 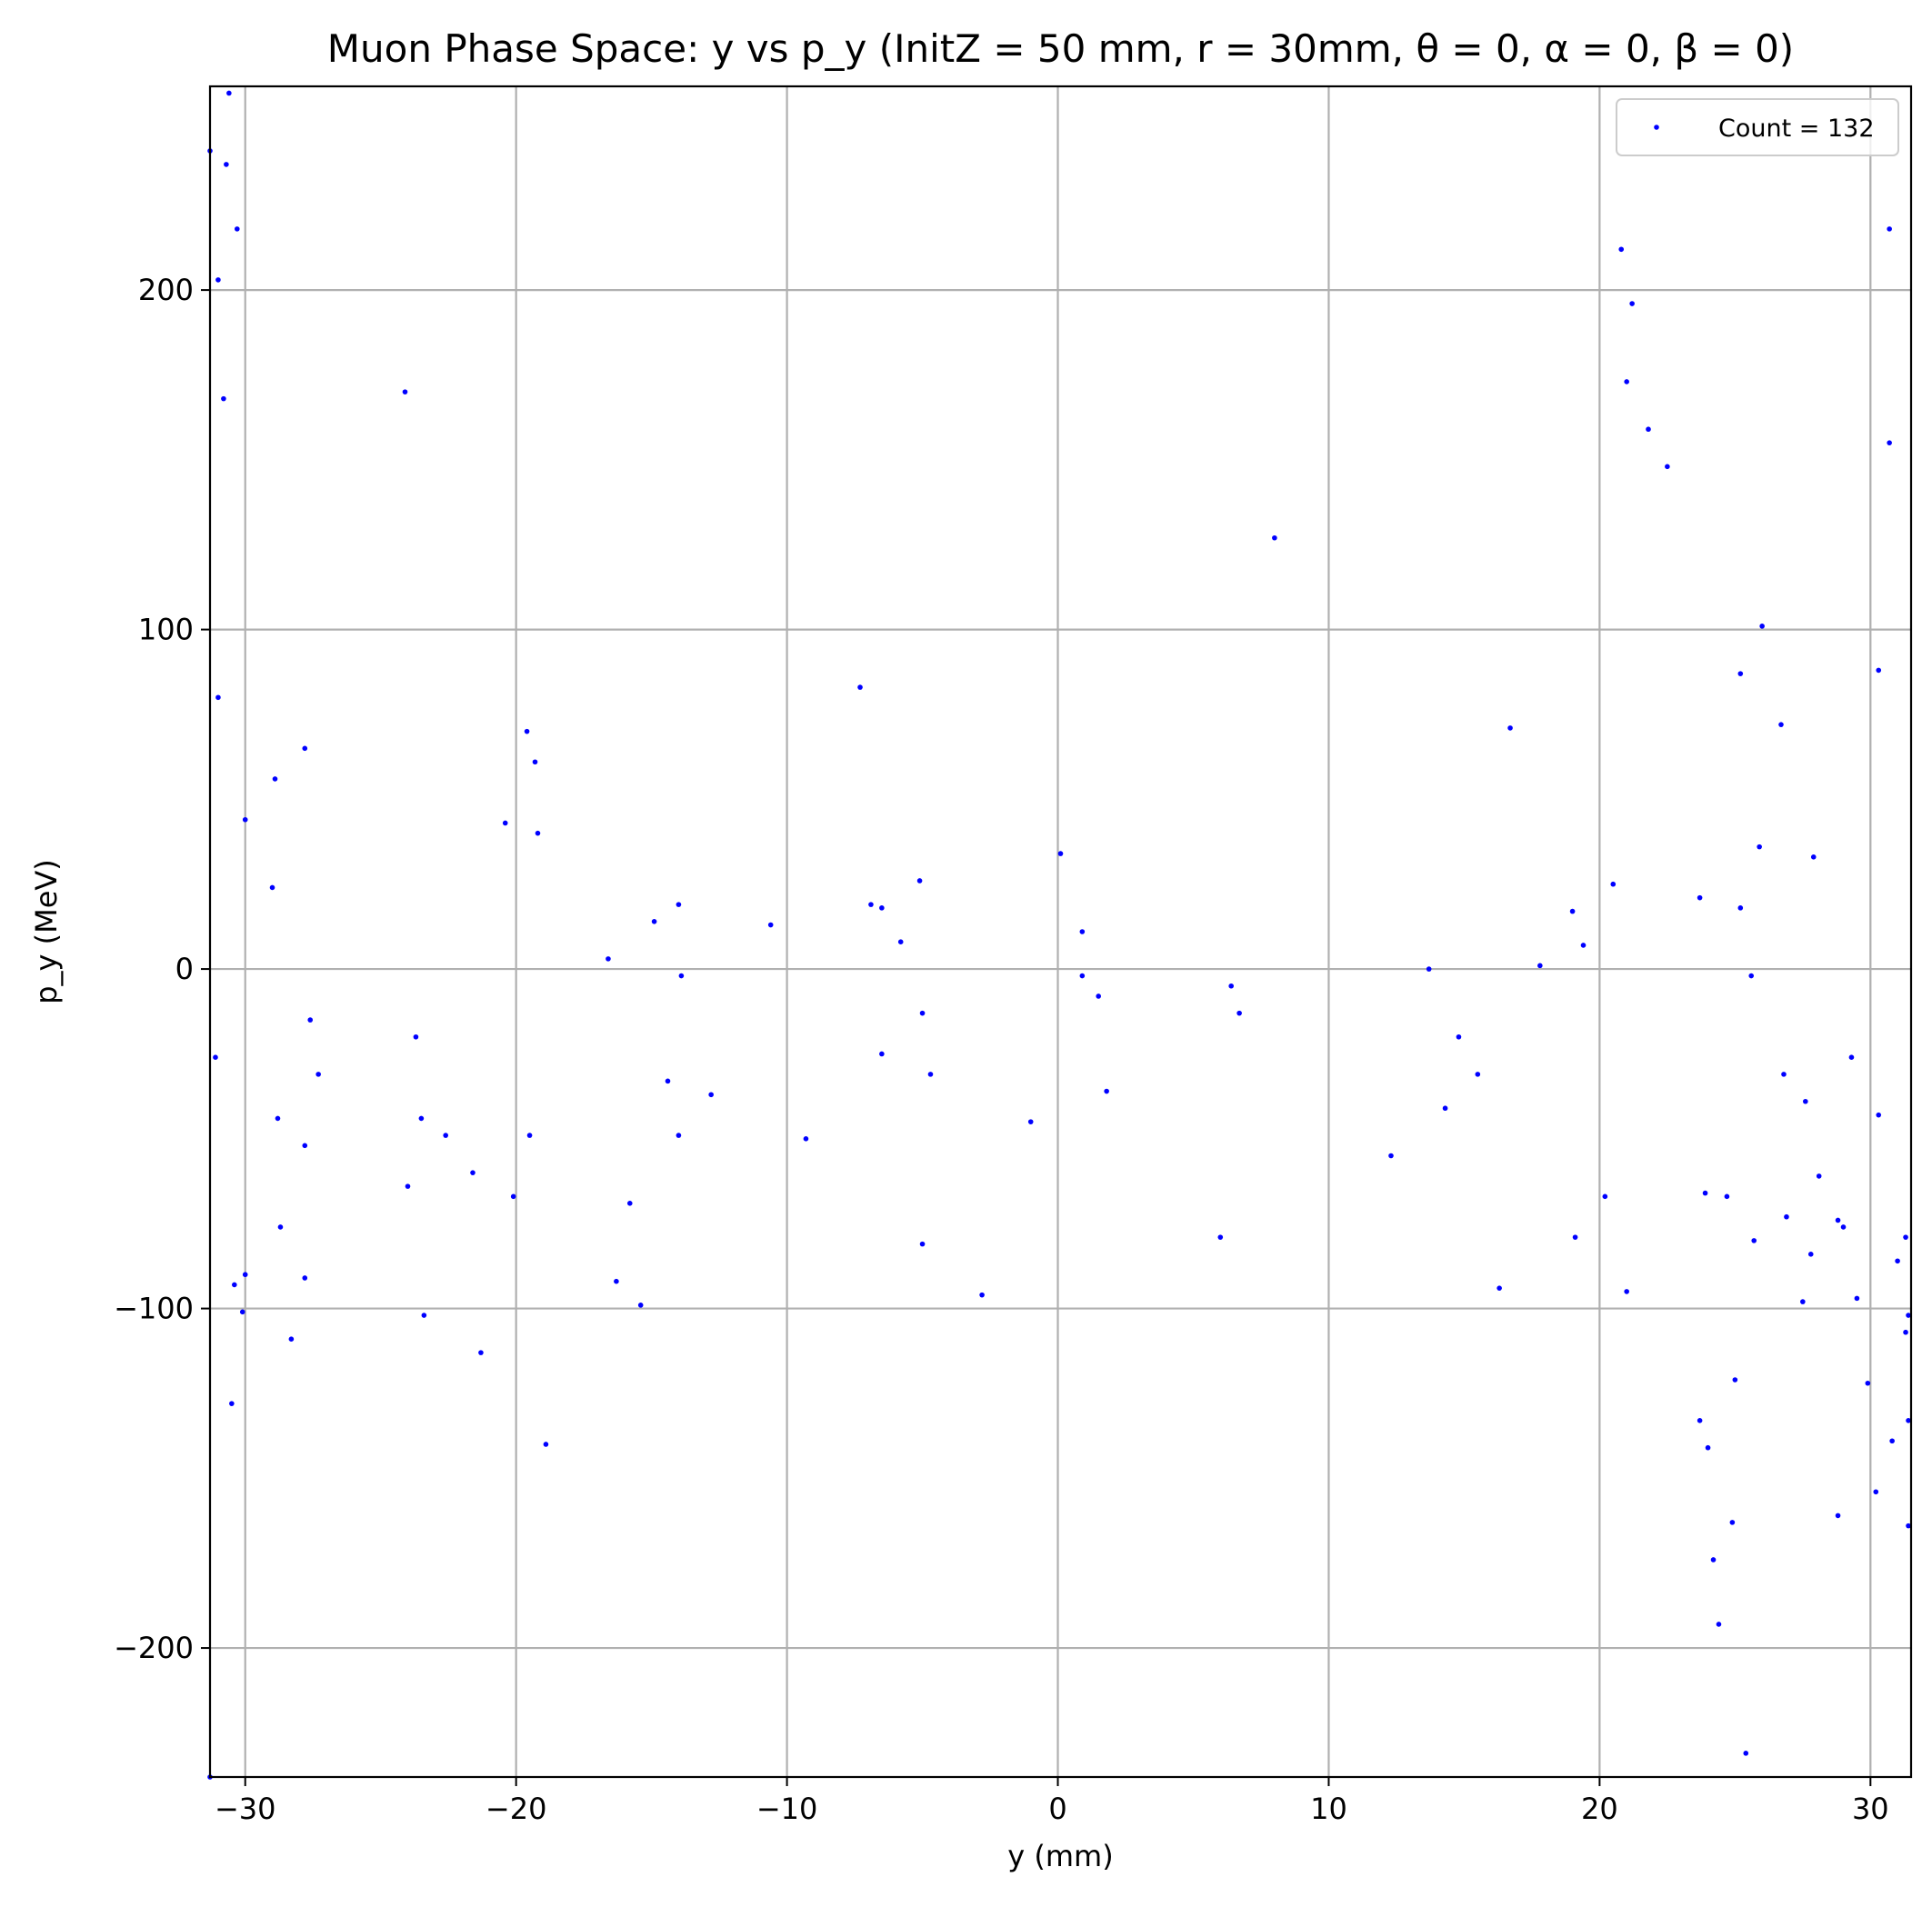 I want to click on y-tick-label: −200, so click(x=154, y=1648).